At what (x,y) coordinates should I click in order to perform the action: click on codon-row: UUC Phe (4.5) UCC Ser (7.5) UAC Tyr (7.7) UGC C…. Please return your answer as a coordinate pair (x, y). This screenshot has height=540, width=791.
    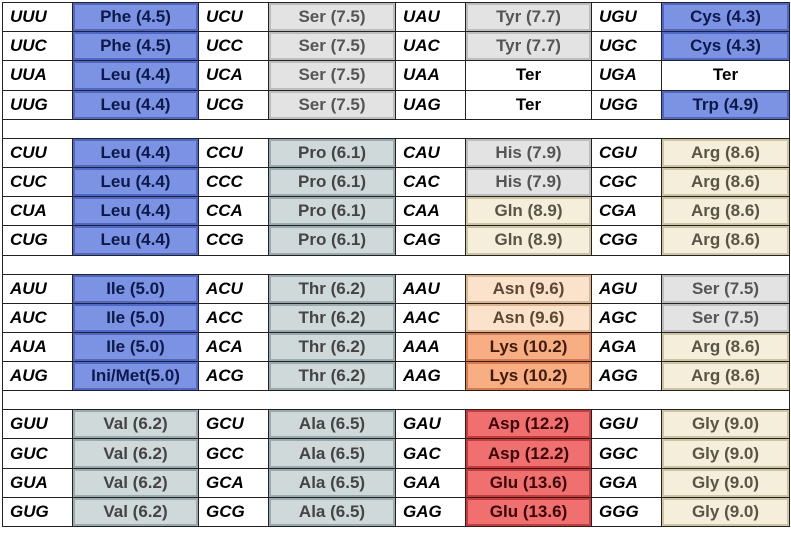
    Looking at the image, I should click on (396, 46).